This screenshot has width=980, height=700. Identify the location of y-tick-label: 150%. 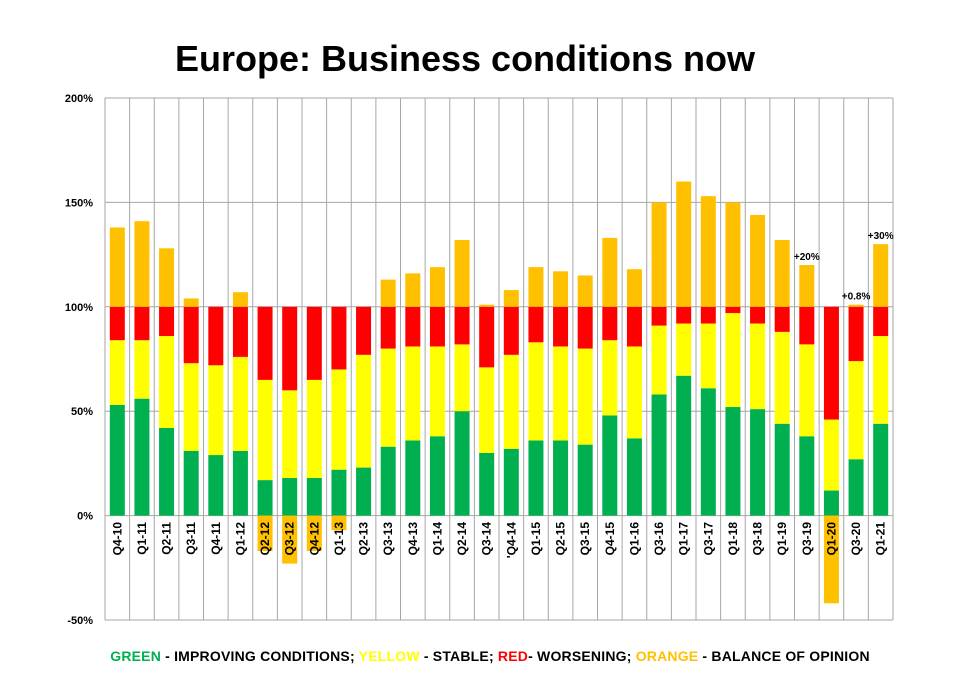
(79, 203).